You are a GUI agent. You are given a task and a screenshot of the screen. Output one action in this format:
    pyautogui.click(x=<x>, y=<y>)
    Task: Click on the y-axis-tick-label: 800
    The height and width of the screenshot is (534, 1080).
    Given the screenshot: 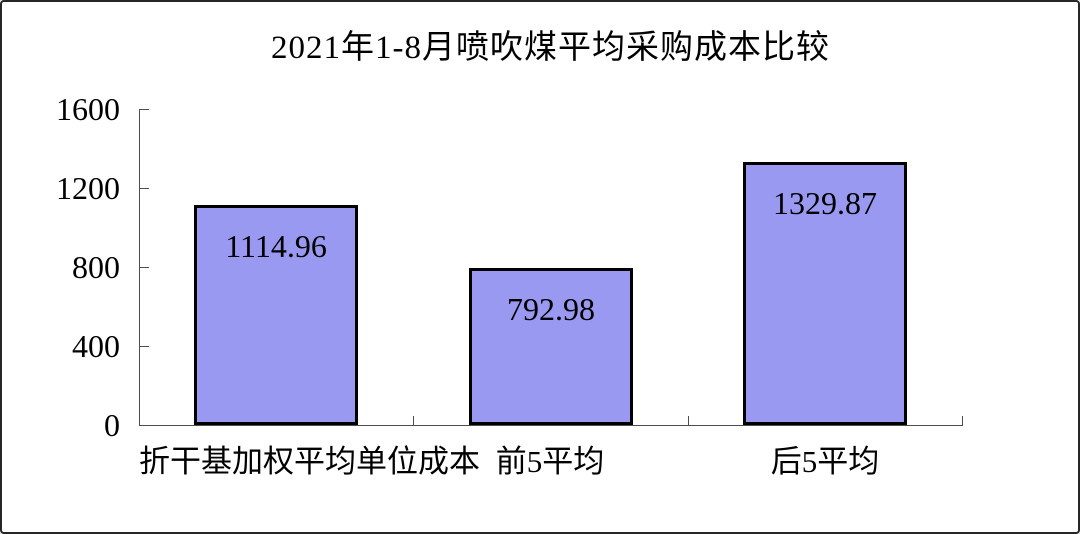 What is the action you would take?
    pyautogui.click(x=96, y=267)
    